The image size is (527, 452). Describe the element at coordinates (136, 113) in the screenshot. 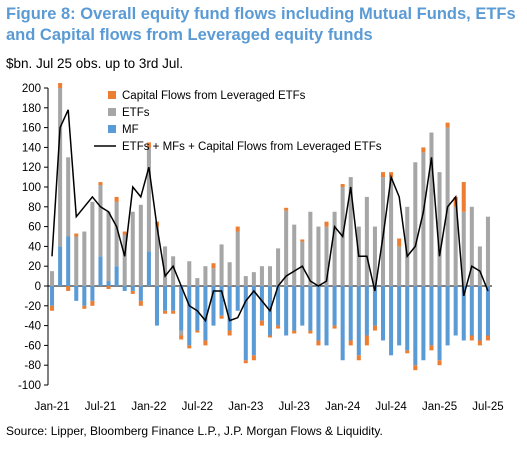

I see `legend-label: ETFs` at that location.